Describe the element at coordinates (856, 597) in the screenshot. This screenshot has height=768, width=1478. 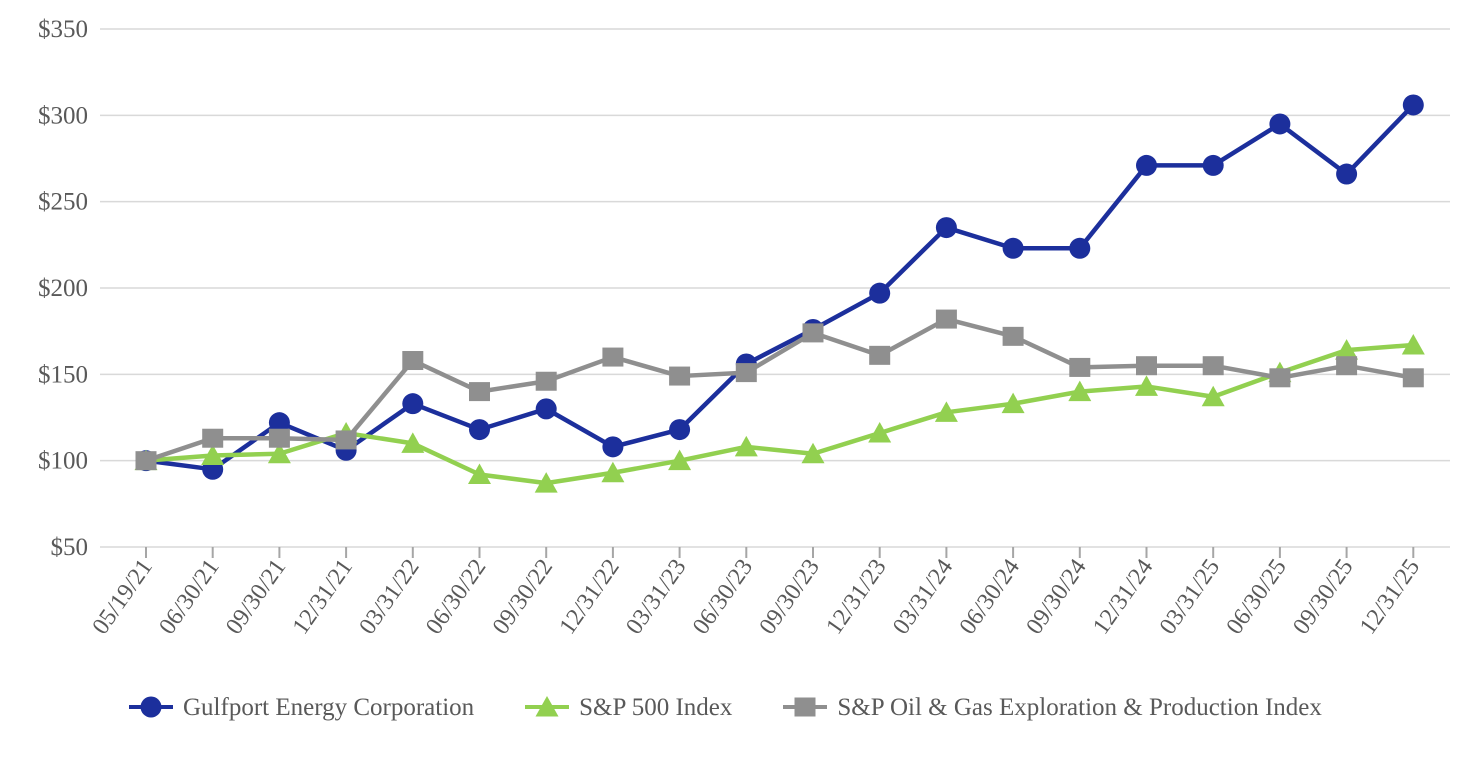
I see `x-axis-label: 12/31/23` at that location.